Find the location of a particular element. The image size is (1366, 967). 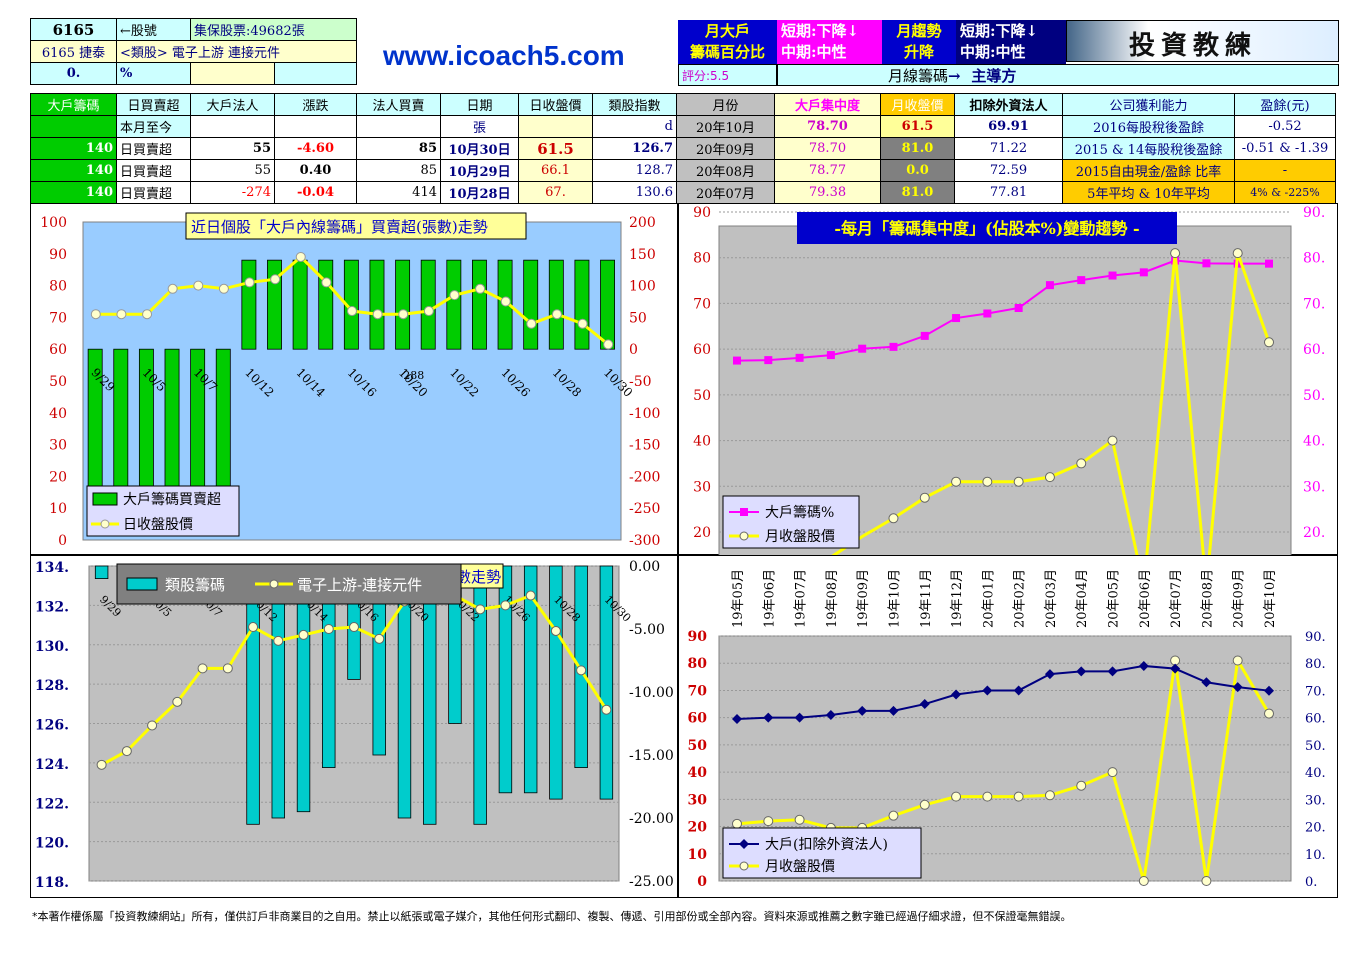

x-tick-label: 19年08月 is located at coordinates (832, 598).